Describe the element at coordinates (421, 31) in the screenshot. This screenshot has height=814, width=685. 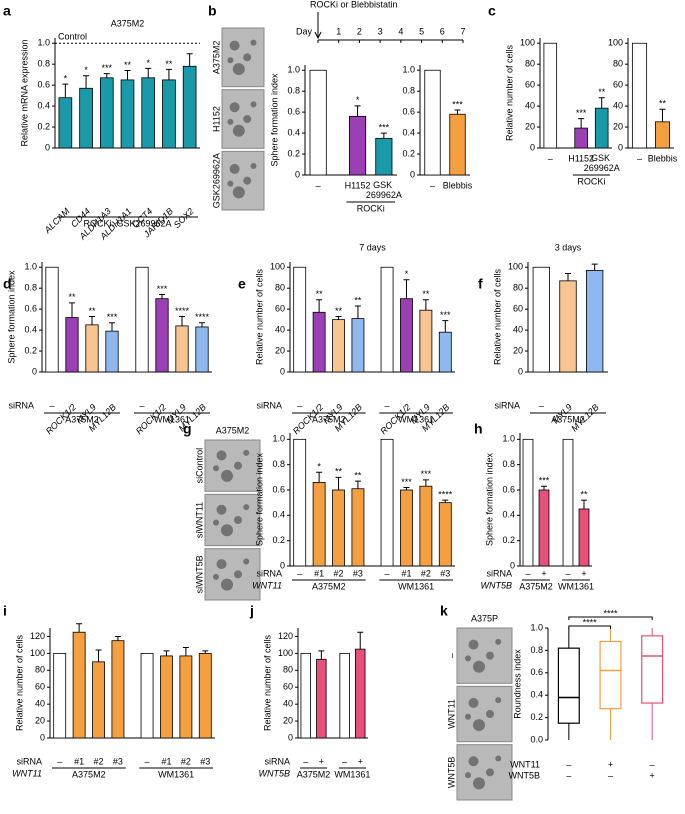
I see `timeline-tick-label: 5` at that location.